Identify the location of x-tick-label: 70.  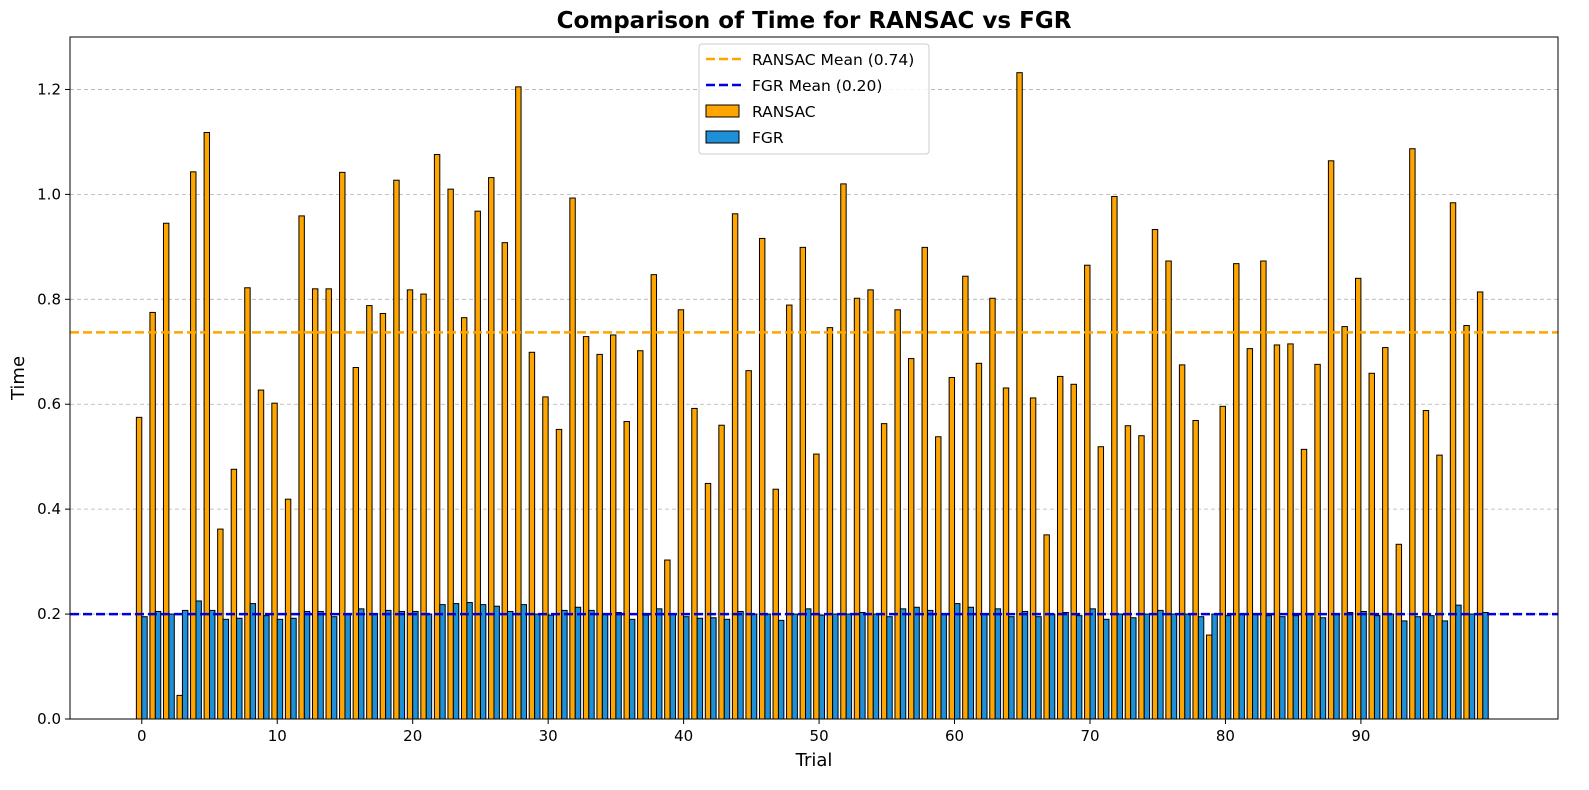
(1089, 736).